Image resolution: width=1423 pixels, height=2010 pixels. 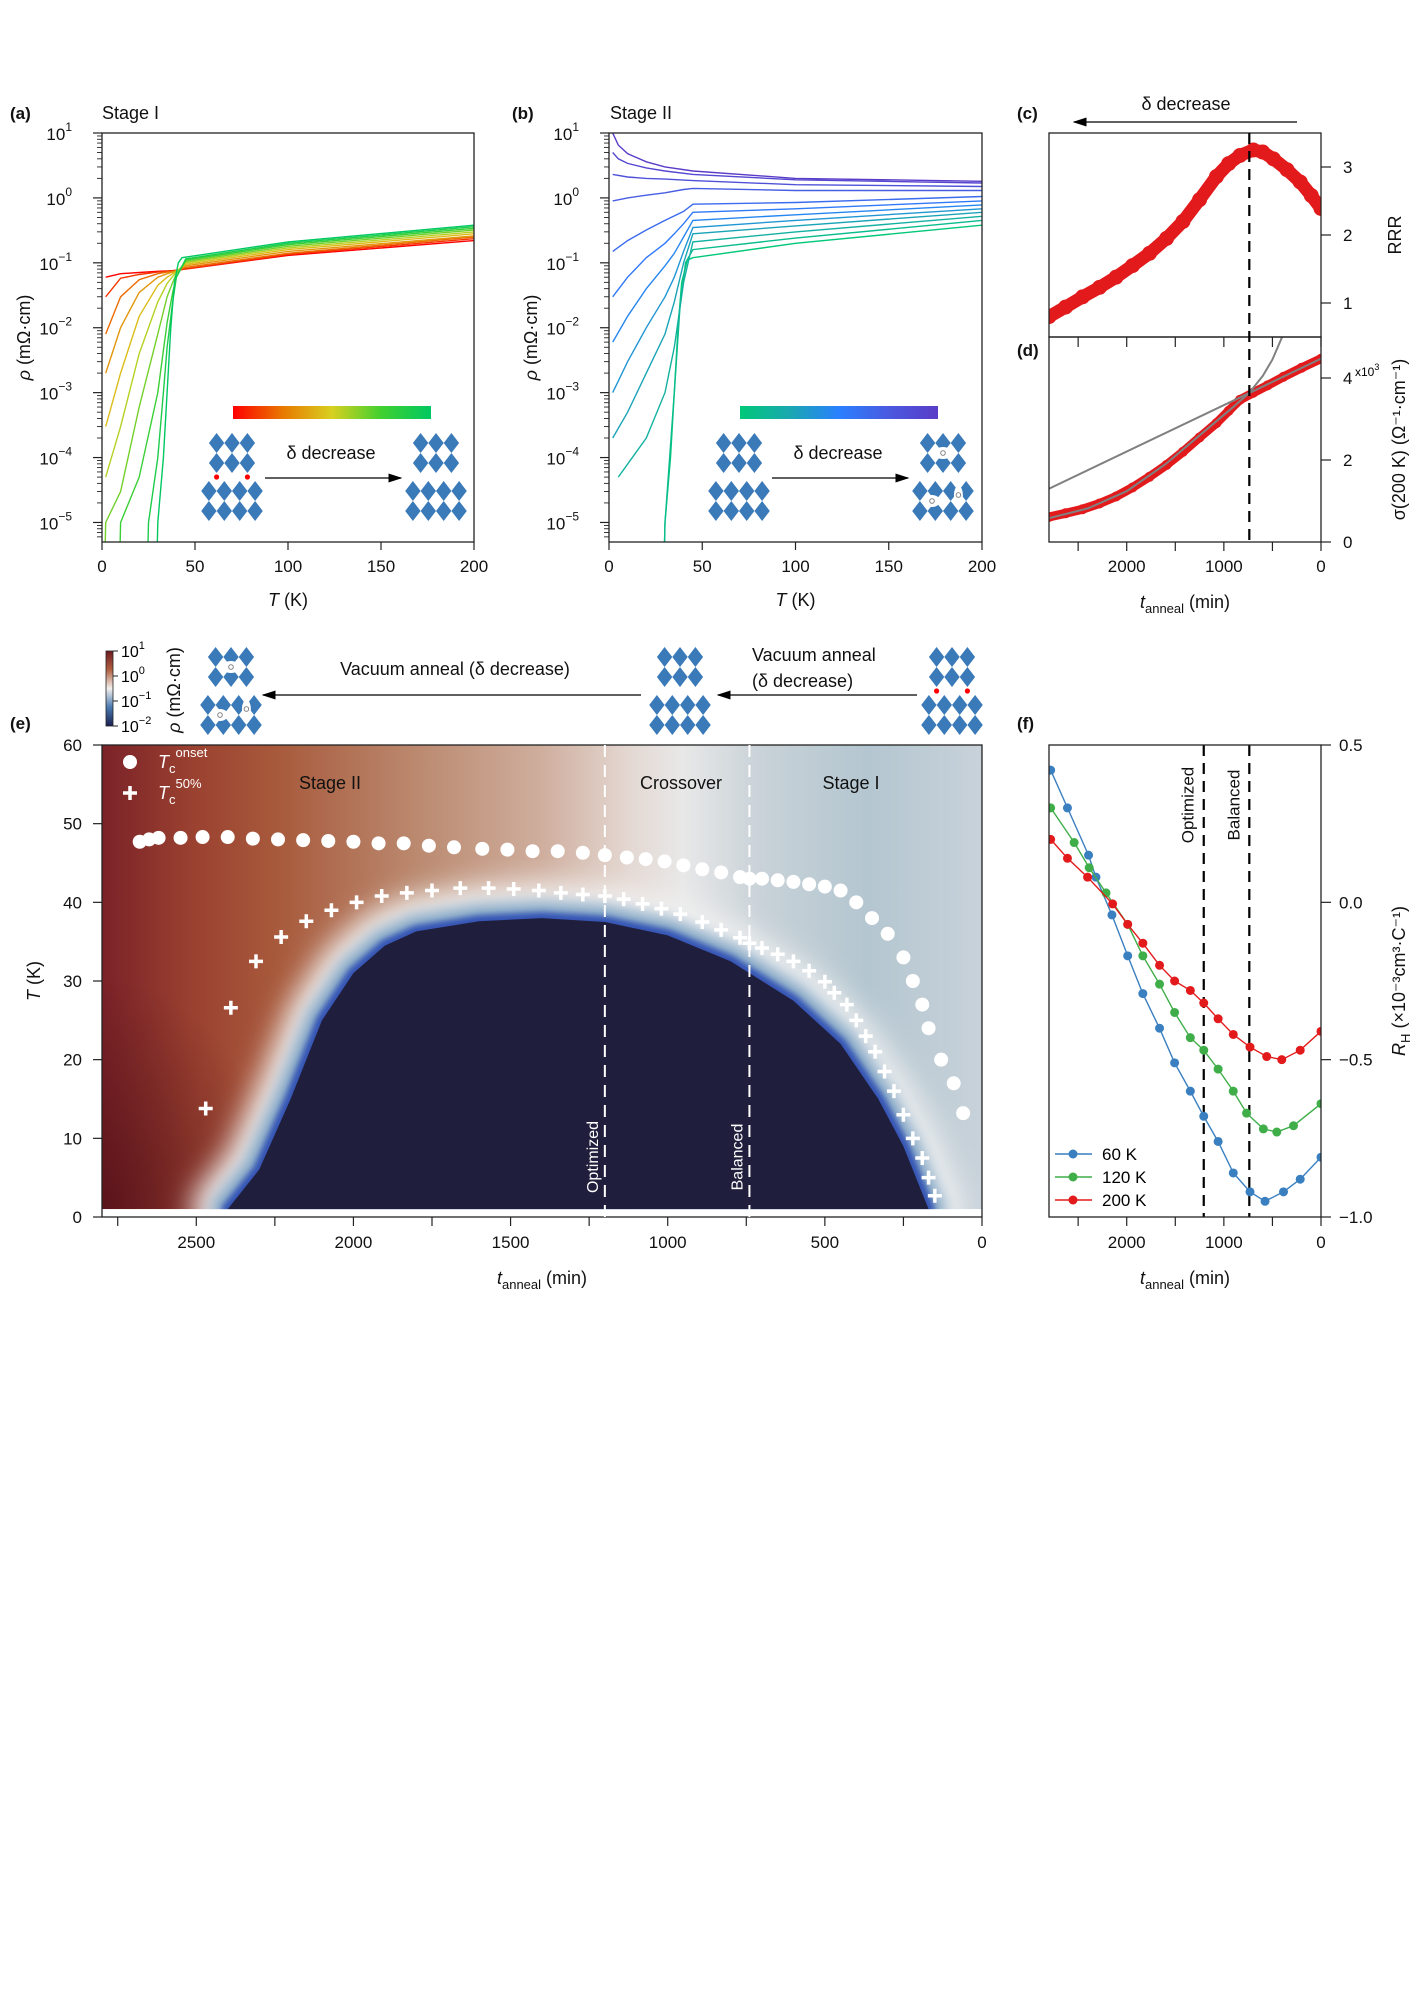 What do you see at coordinates (1351, 745) in the screenshot?
I see `y-tick-label: 0.5` at bounding box center [1351, 745].